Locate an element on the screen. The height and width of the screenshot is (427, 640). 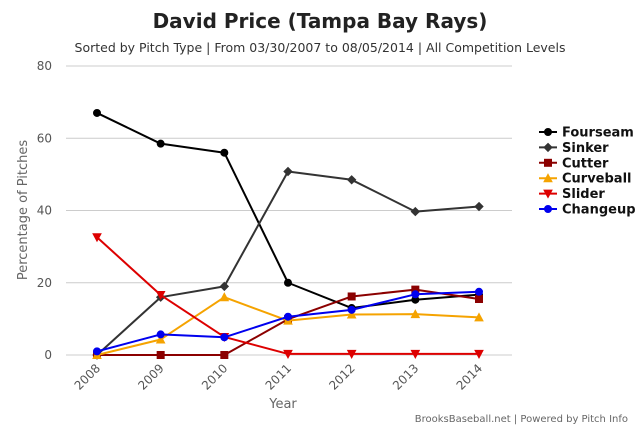
legend-label: Fourseam is located at coordinates (598, 133).